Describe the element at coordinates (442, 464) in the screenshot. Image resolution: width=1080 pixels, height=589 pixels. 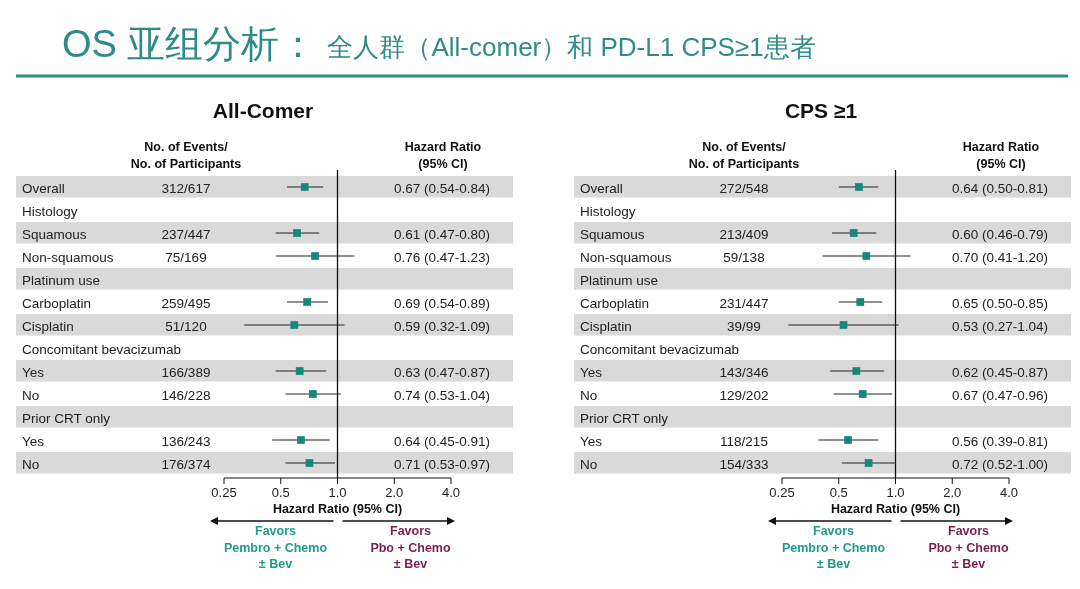
I see `y2-tick-label: 0.71 (0.53-0.97)` at that location.